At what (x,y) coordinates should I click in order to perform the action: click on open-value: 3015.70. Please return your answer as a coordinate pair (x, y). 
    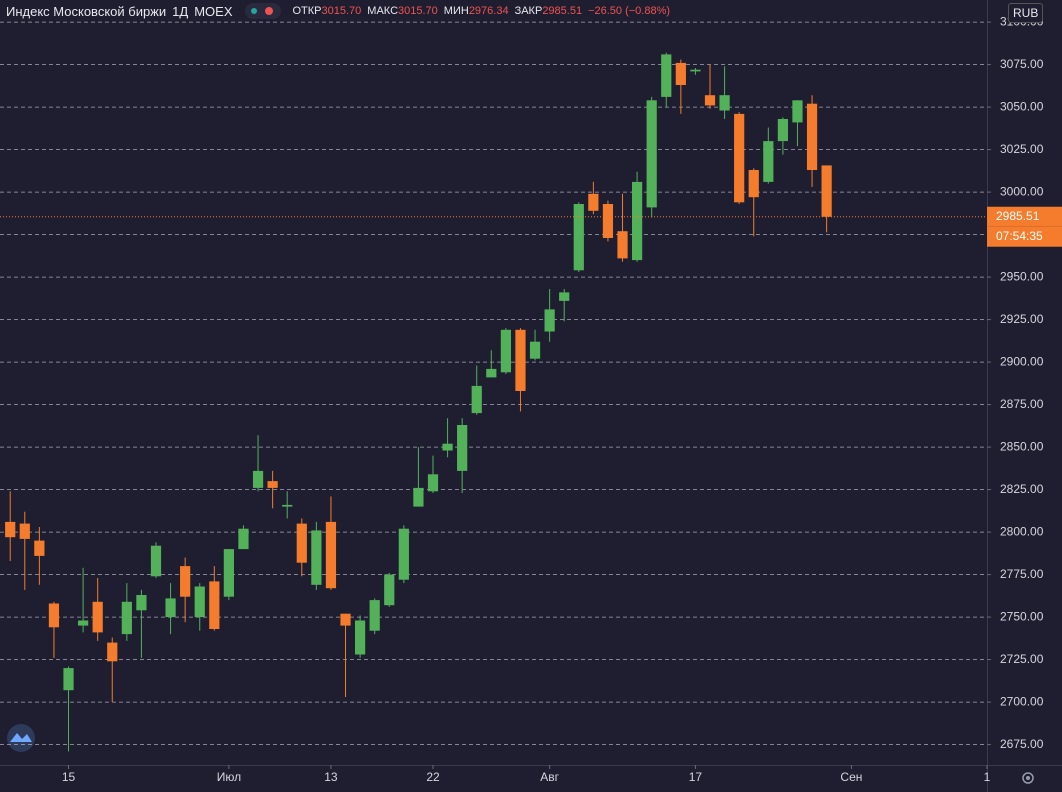
    Looking at the image, I should click on (341, 11).